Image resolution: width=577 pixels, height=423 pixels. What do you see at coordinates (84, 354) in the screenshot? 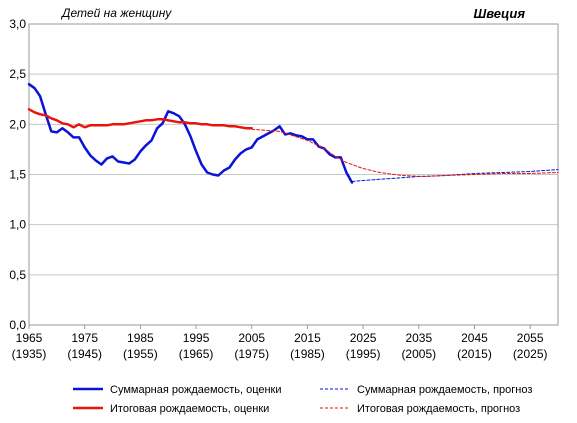
I see `x-tick-sublabel: (1945)` at bounding box center [84, 354].